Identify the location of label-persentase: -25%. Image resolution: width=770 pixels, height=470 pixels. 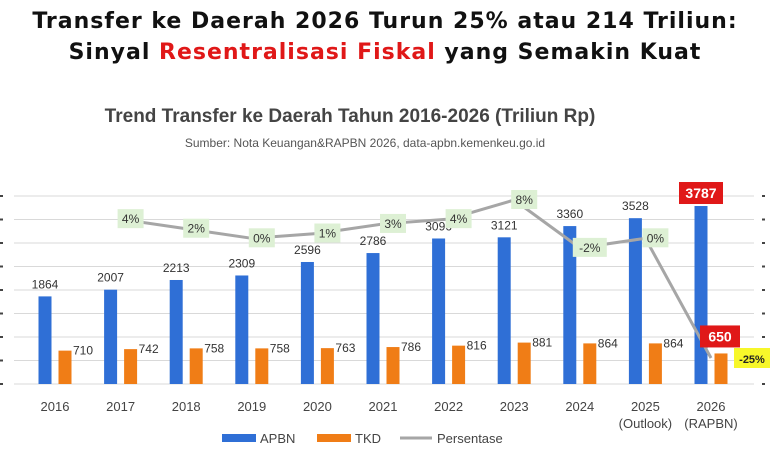
(752, 360).